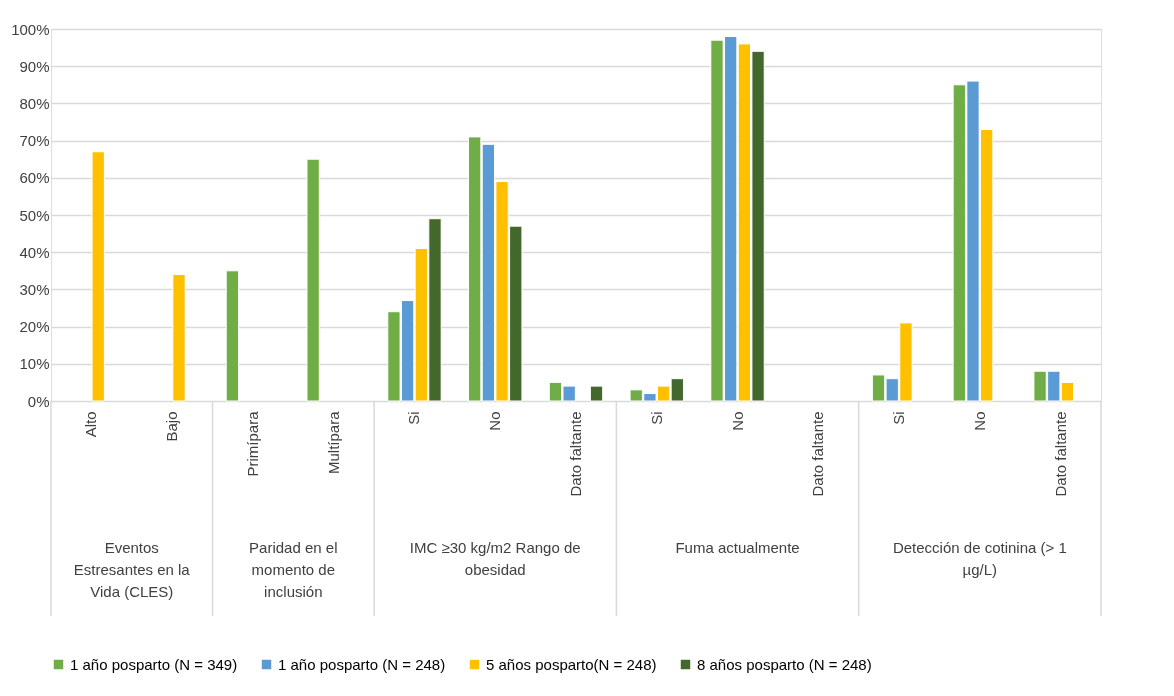 The image size is (1174, 696). Describe the element at coordinates (979, 558) in the screenshot. I see `text: Detección de cotinina (> 1 µg/L)` at that location.